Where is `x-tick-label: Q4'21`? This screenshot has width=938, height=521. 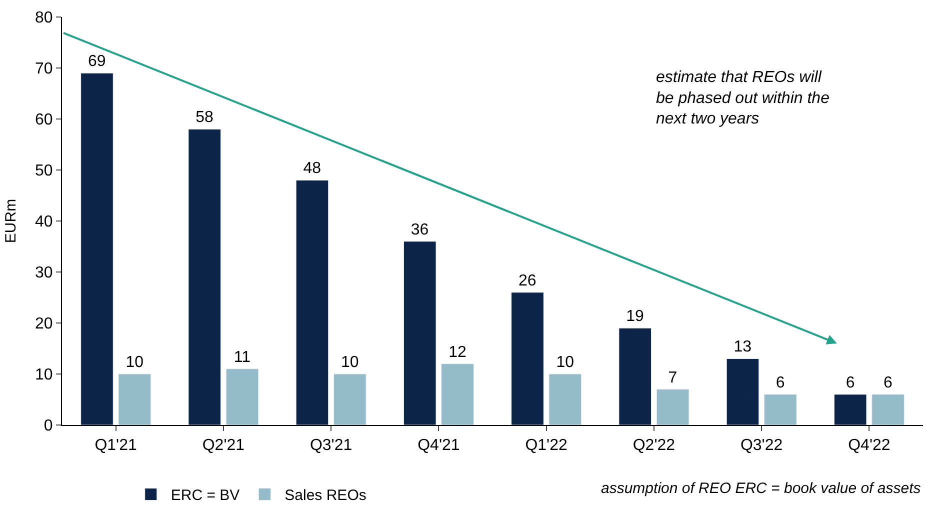 x-tick-label: Q4'21 is located at coordinates (439, 445).